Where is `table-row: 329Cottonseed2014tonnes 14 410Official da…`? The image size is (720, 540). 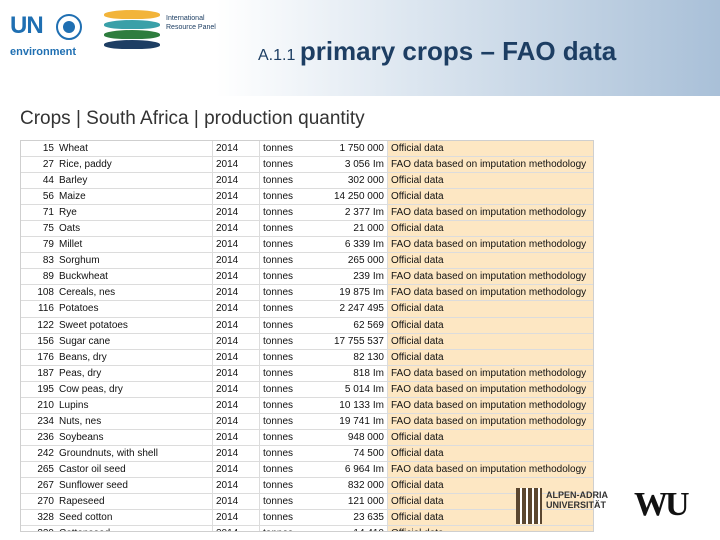 table-row: 329Cottonseed2014tonnes 14 410Official da… is located at coordinates (307, 528).